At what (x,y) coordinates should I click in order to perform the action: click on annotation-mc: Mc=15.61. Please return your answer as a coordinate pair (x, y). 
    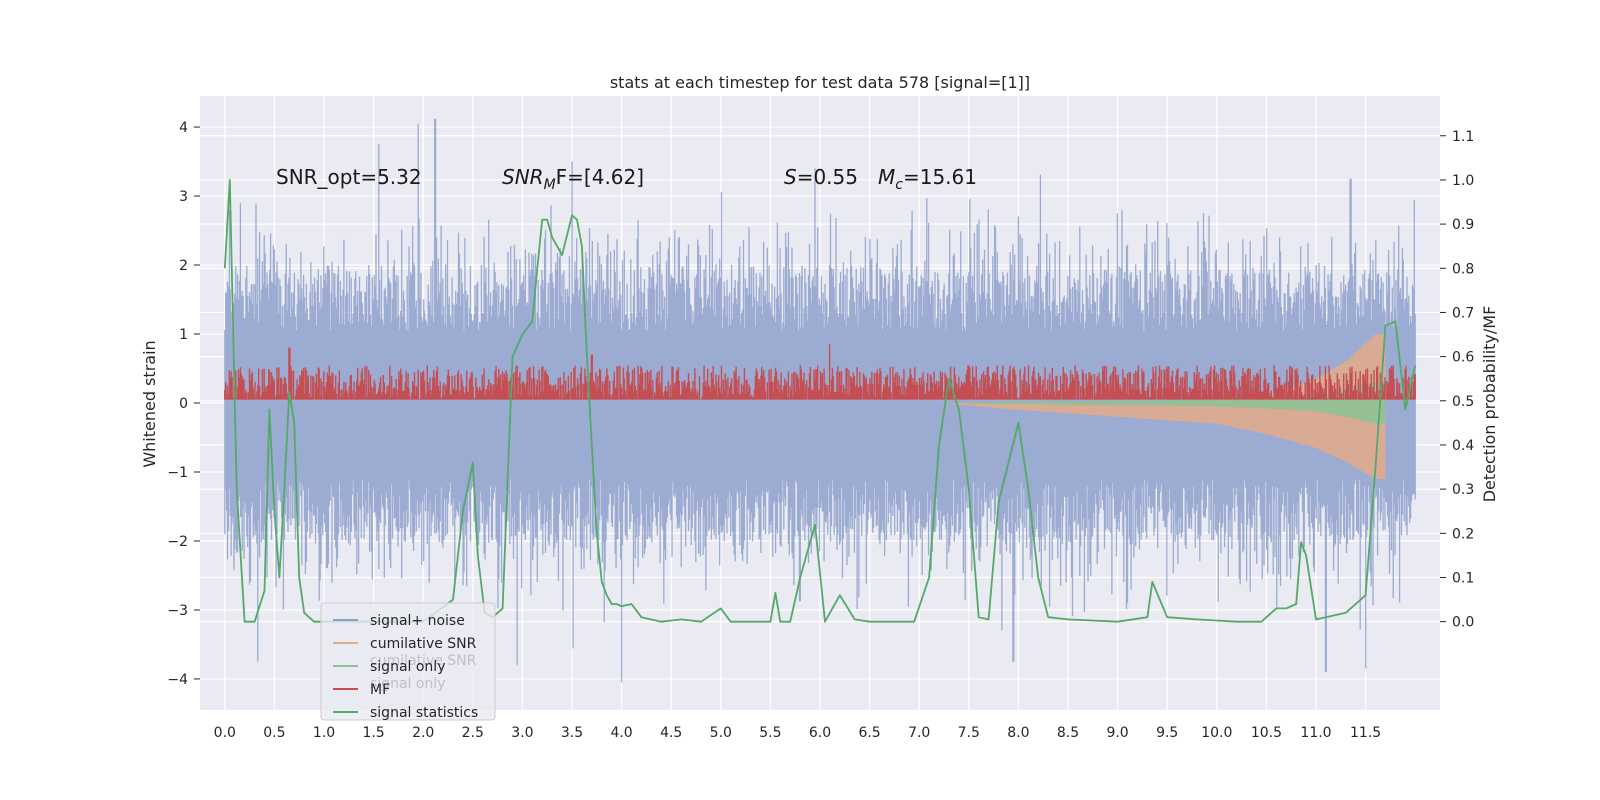
    Looking at the image, I should click on (927, 179).